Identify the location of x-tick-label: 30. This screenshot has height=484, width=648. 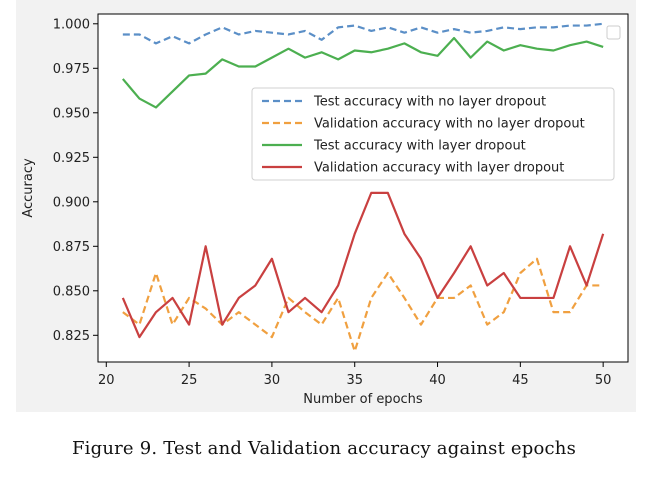
(272, 380).